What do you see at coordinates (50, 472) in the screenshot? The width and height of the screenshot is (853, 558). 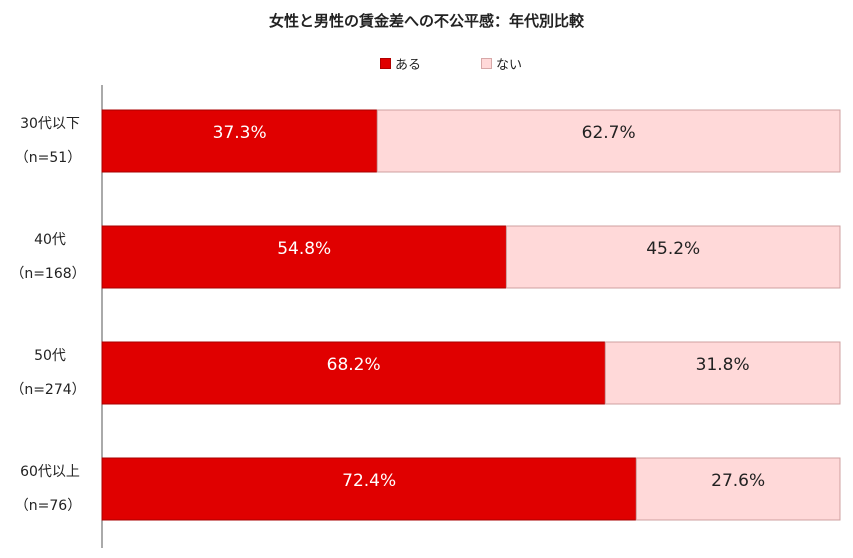 I see `category-label-3: 60代以上` at bounding box center [50, 472].